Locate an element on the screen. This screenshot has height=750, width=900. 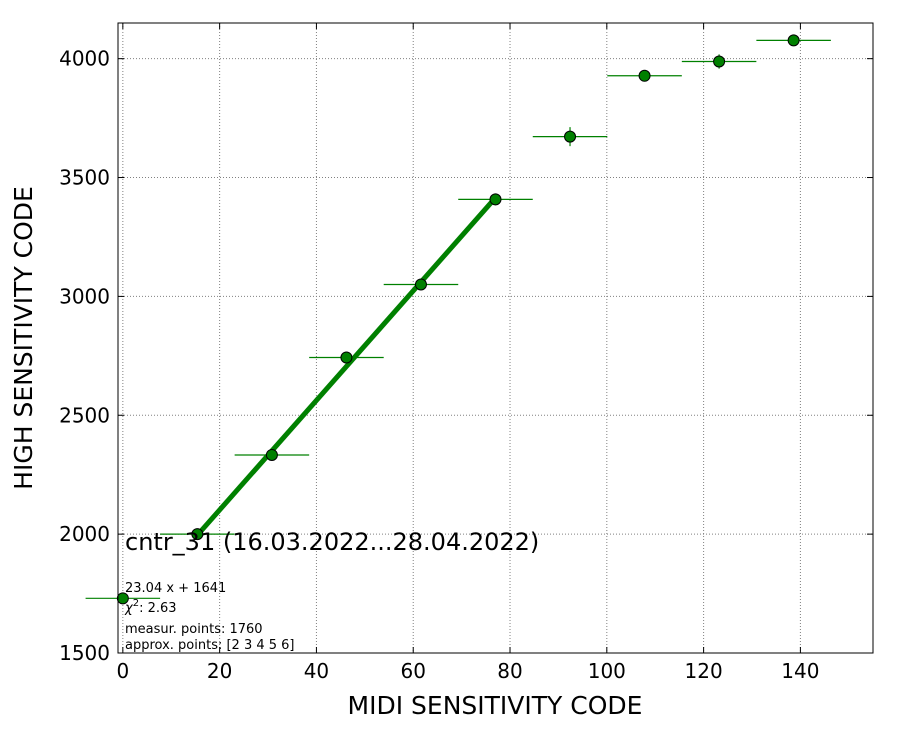
approx-points: approx. points: [2 3 4 5 6] is located at coordinates (210, 645).